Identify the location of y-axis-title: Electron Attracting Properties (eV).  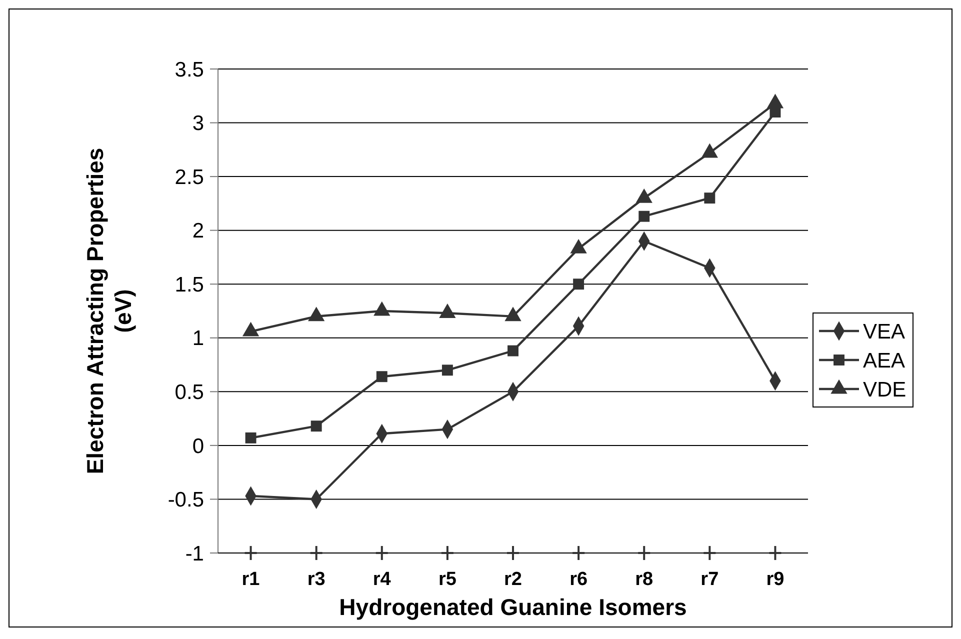
(109, 311).